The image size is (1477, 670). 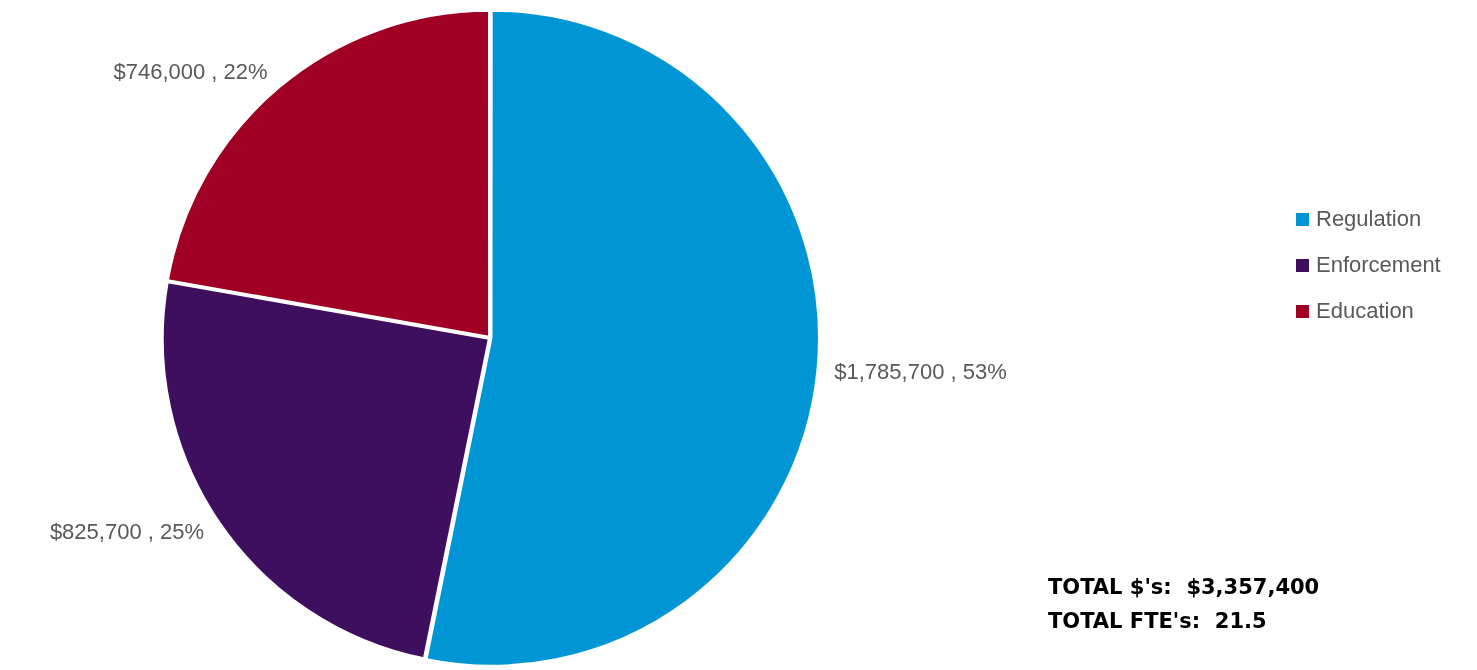 What do you see at coordinates (1378, 265) in the screenshot?
I see `legend-label: Enforcement` at bounding box center [1378, 265].